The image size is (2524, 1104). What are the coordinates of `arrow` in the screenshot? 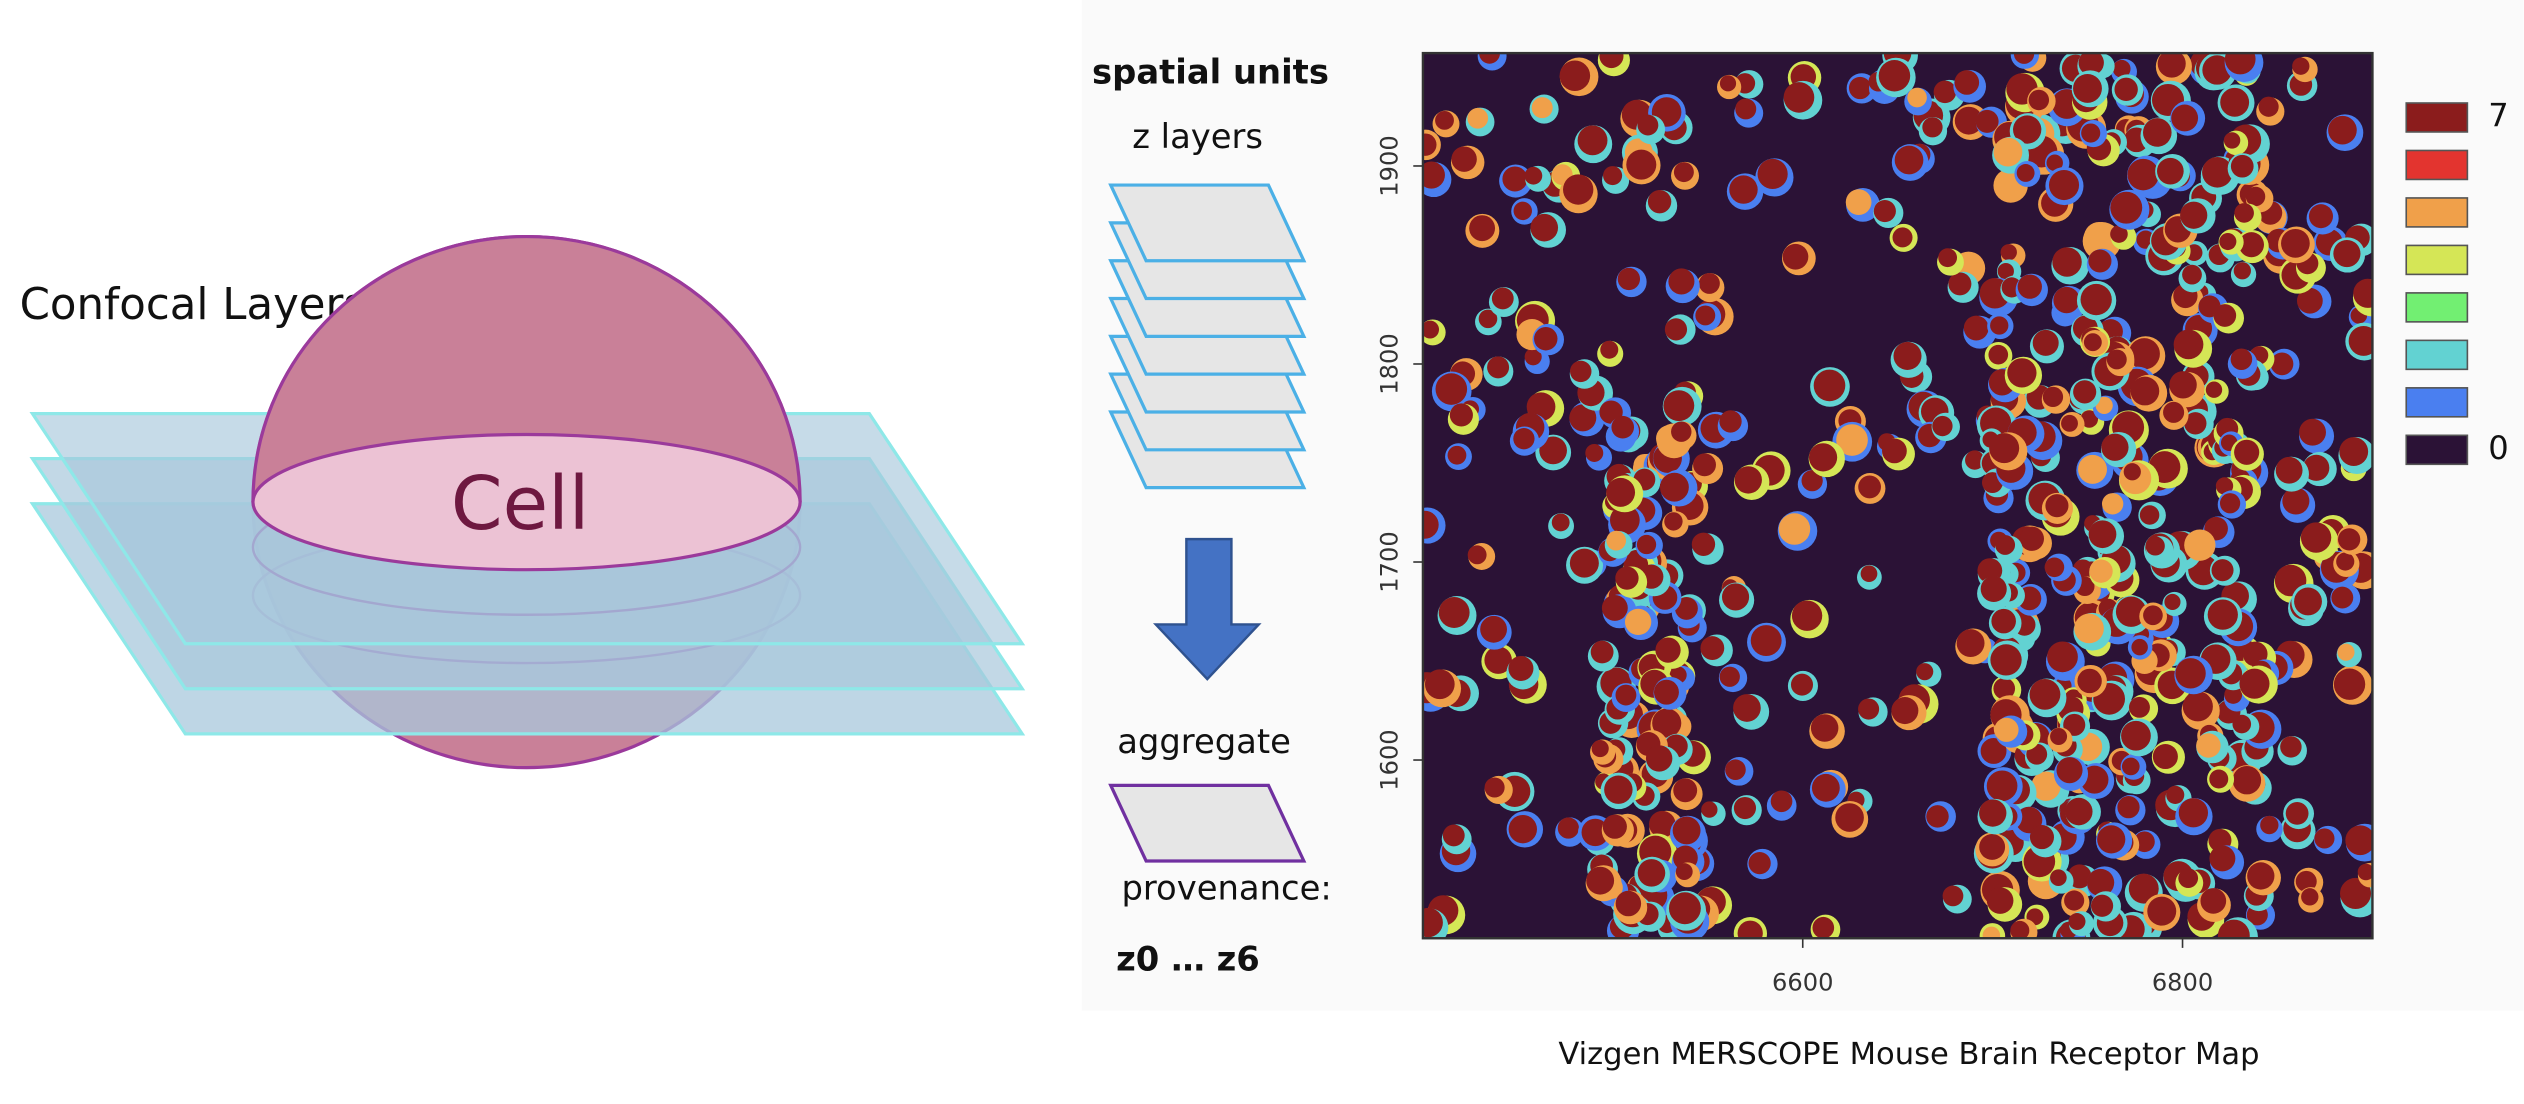 It's located at (1207, 609).